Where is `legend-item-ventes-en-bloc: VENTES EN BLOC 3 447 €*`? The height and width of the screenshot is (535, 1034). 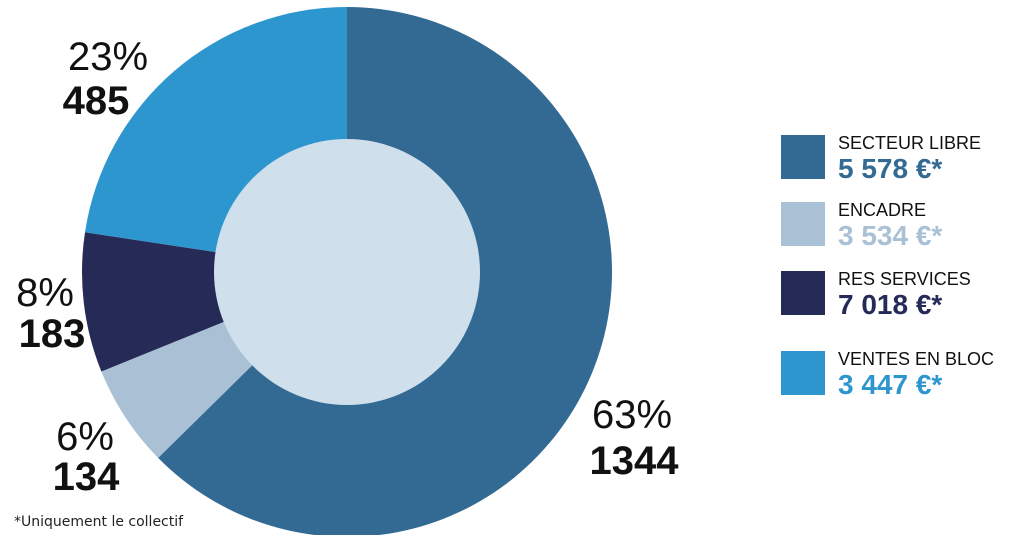 legend-item-ventes-en-bloc: VENTES EN BLOC 3 447 €* is located at coordinates (906, 374).